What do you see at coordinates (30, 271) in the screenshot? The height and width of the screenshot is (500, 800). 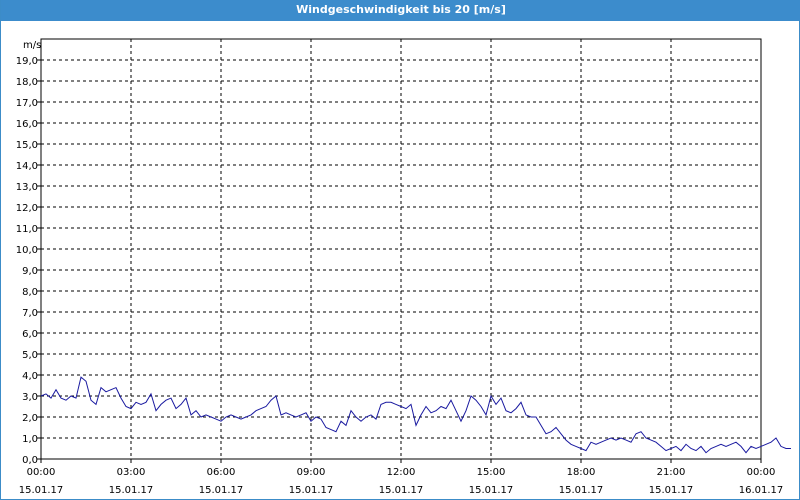 I see `y-tick-label: 9,0` at bounding box center [30, 271].